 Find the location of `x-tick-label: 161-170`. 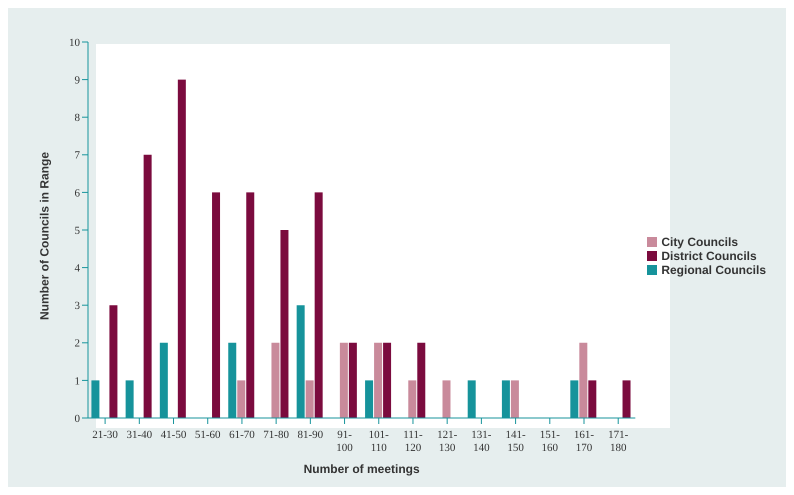

x-tick-label: 161-170 is located at coordinates (584, 441).